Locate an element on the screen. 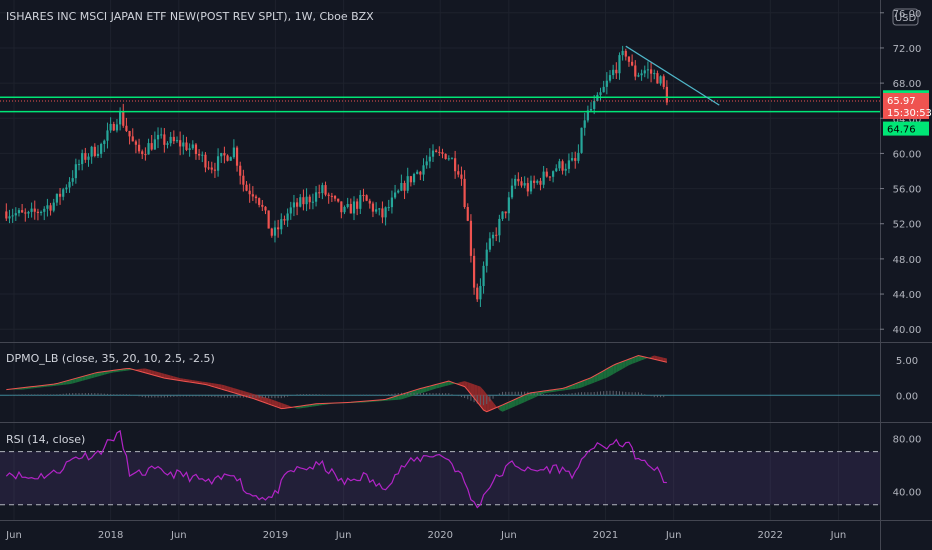 This screenshot has width=932, height=550. time-tick-label: 2022 is located at coordinates (770, 535).